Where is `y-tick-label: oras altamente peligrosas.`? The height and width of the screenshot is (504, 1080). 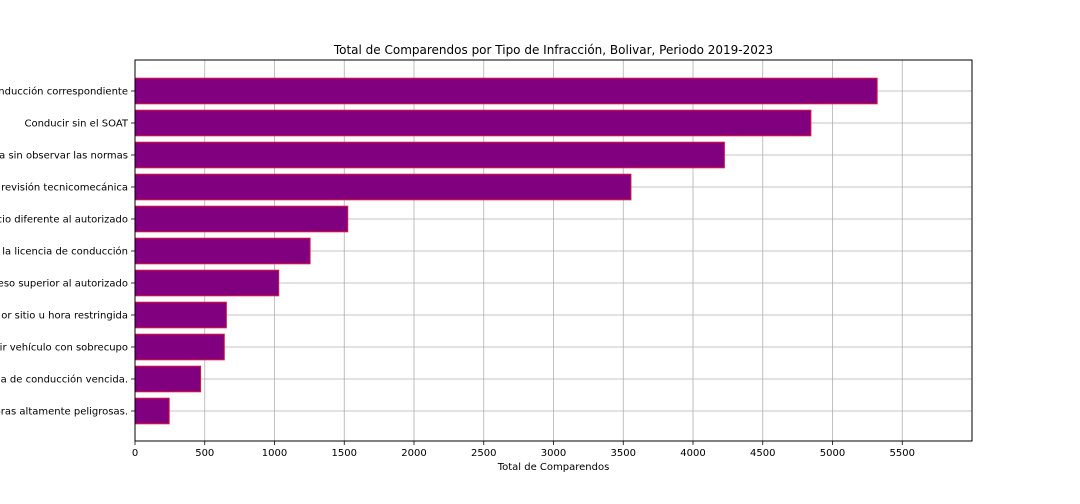 y-tick-label: oras altamente peligrosas. is located at coordinates (64, 412).